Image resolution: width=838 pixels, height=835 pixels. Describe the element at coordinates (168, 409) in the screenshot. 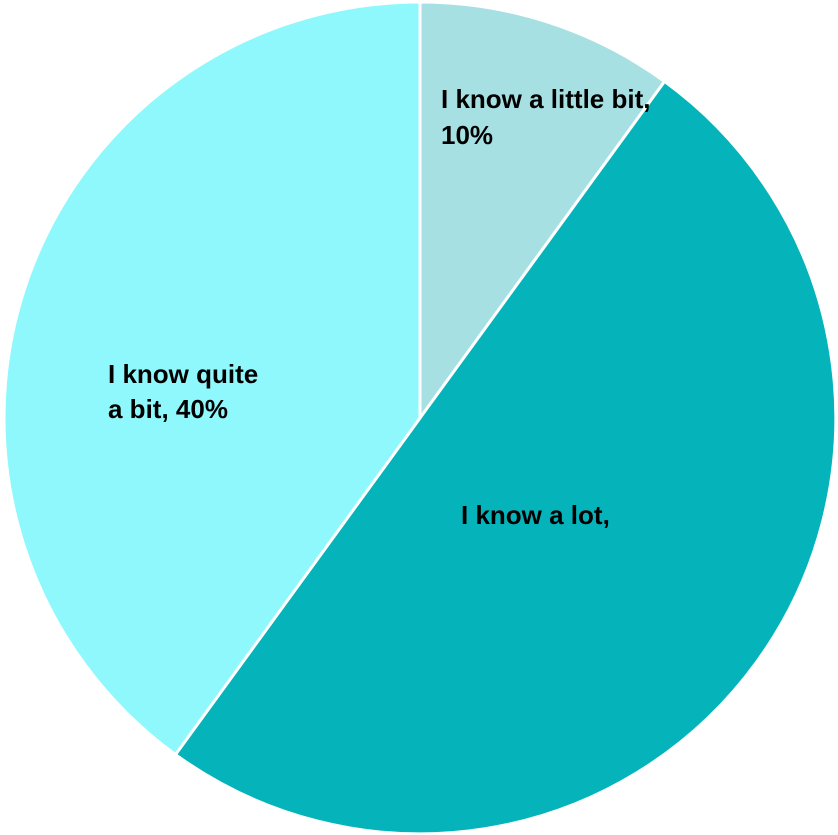

I see `slice-label-quite-a-bit-line2: a bit, 40%` at that location.